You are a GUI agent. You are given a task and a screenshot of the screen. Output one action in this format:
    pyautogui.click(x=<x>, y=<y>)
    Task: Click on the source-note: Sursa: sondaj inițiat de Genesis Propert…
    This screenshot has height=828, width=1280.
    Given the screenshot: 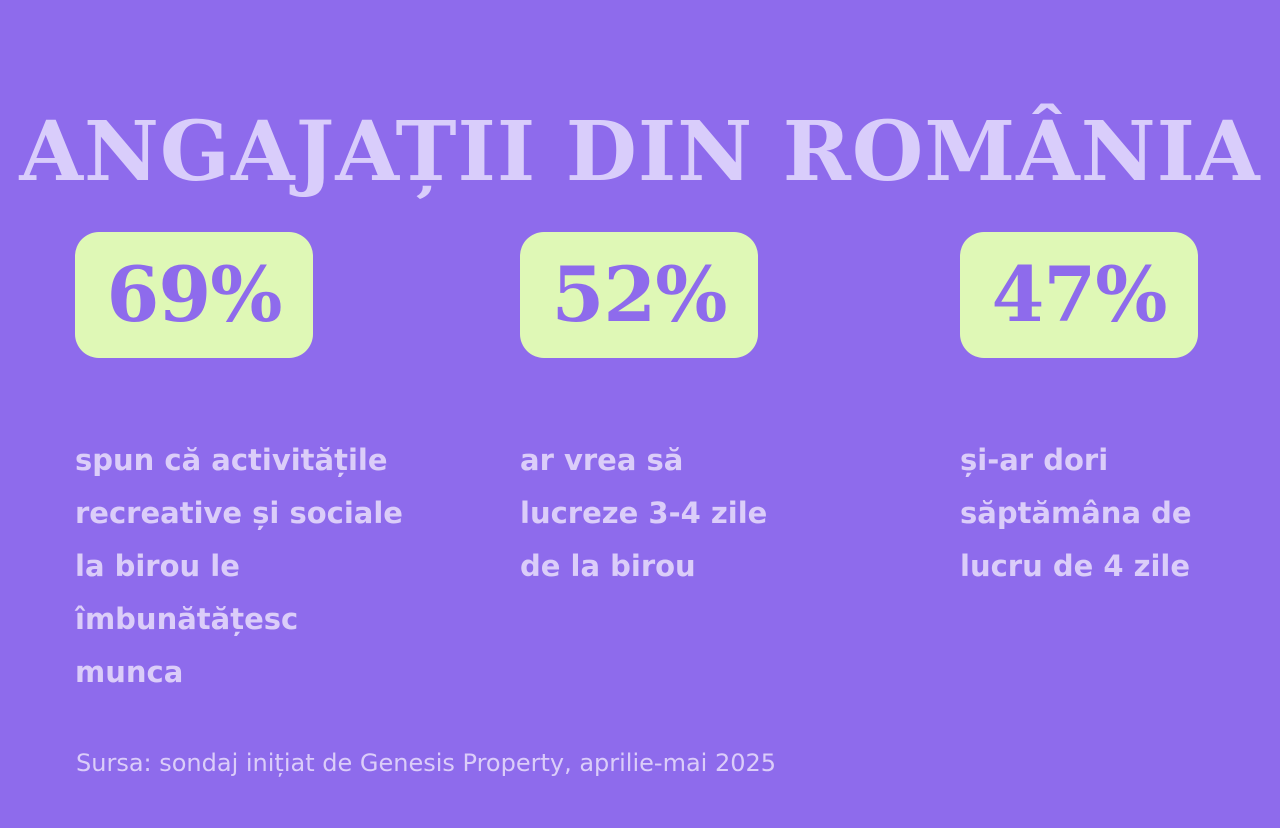 What is the action you would take?
    pyautogui.click(x=426, y=763)
    